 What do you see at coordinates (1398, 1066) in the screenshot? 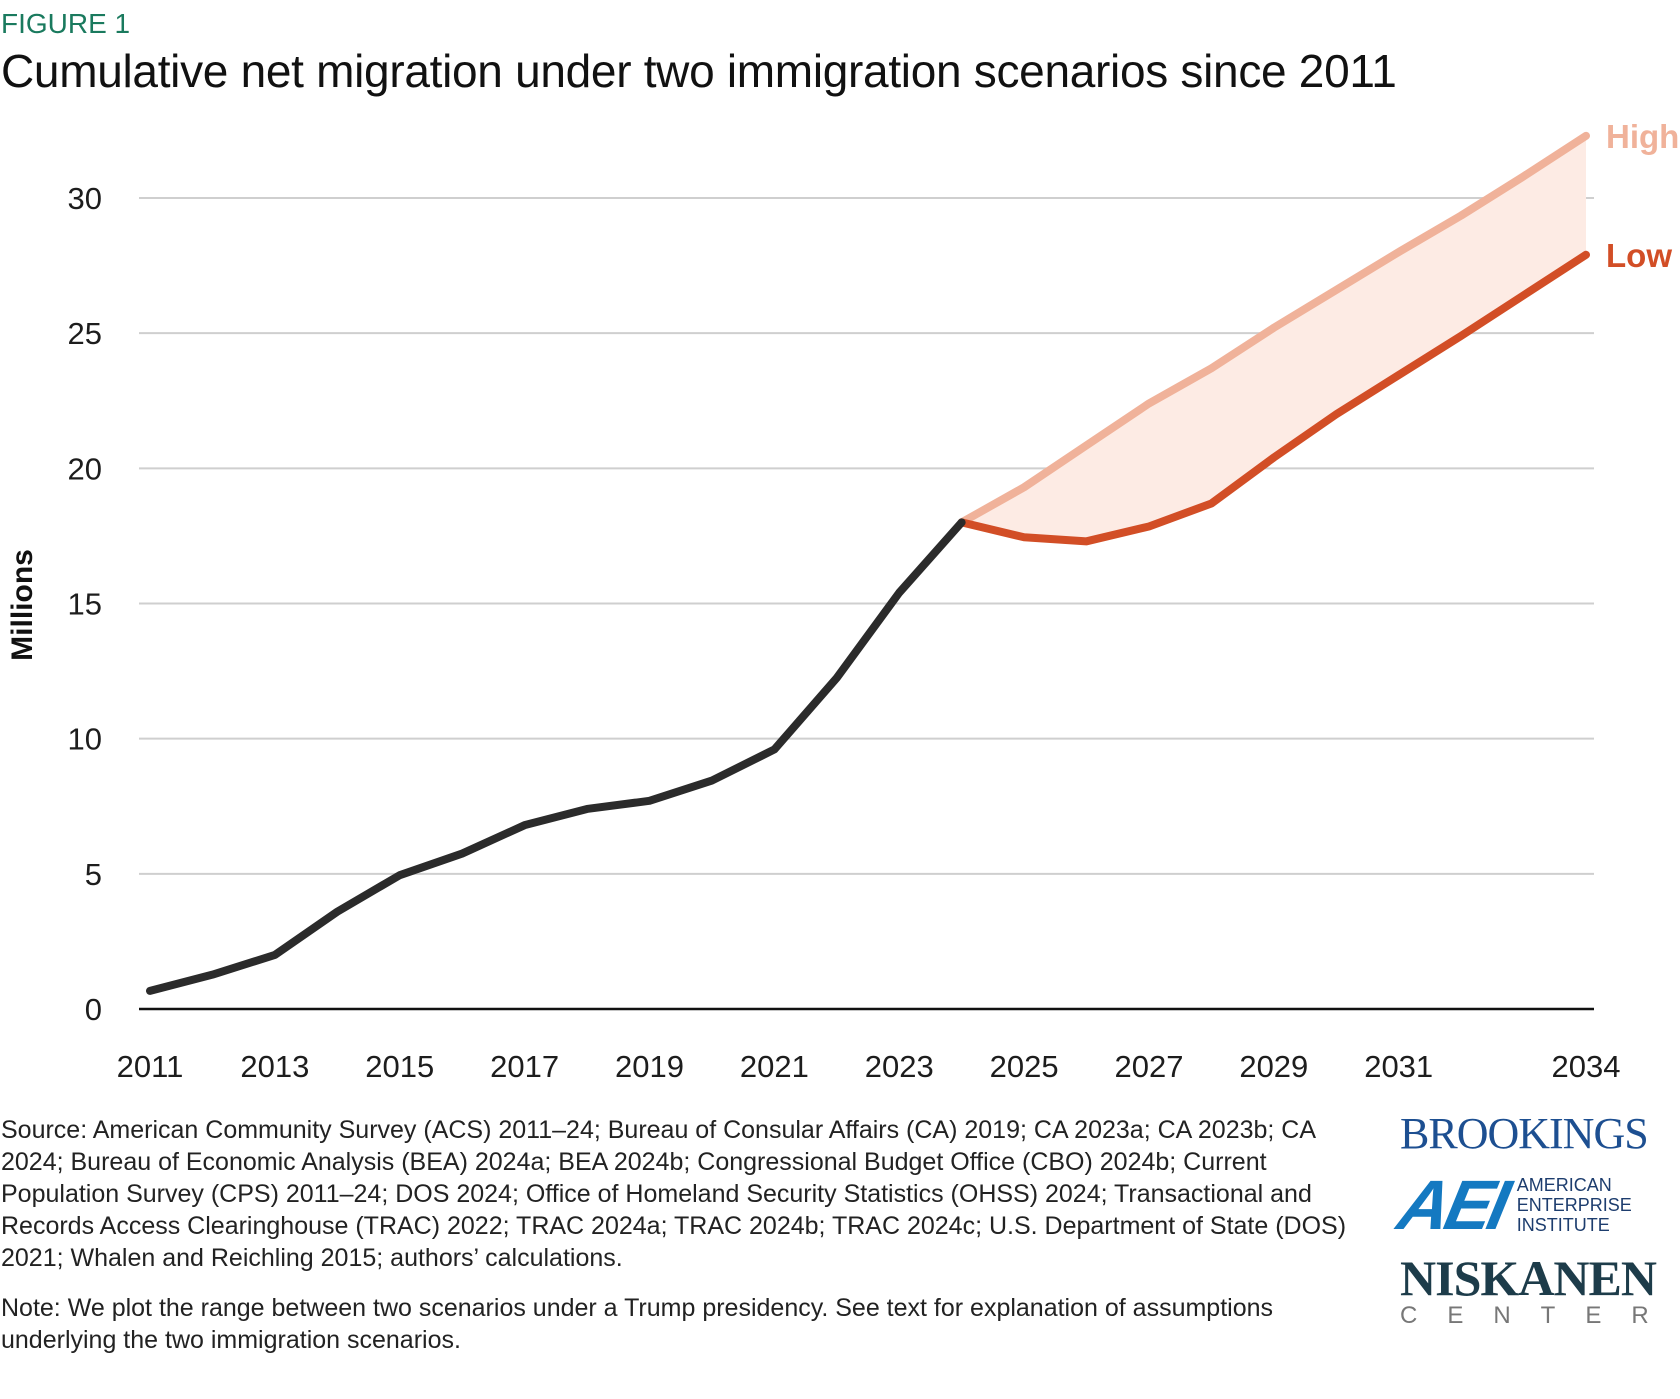
I see `x-tick-label: 2031` at bounding box center [1398, 1066].